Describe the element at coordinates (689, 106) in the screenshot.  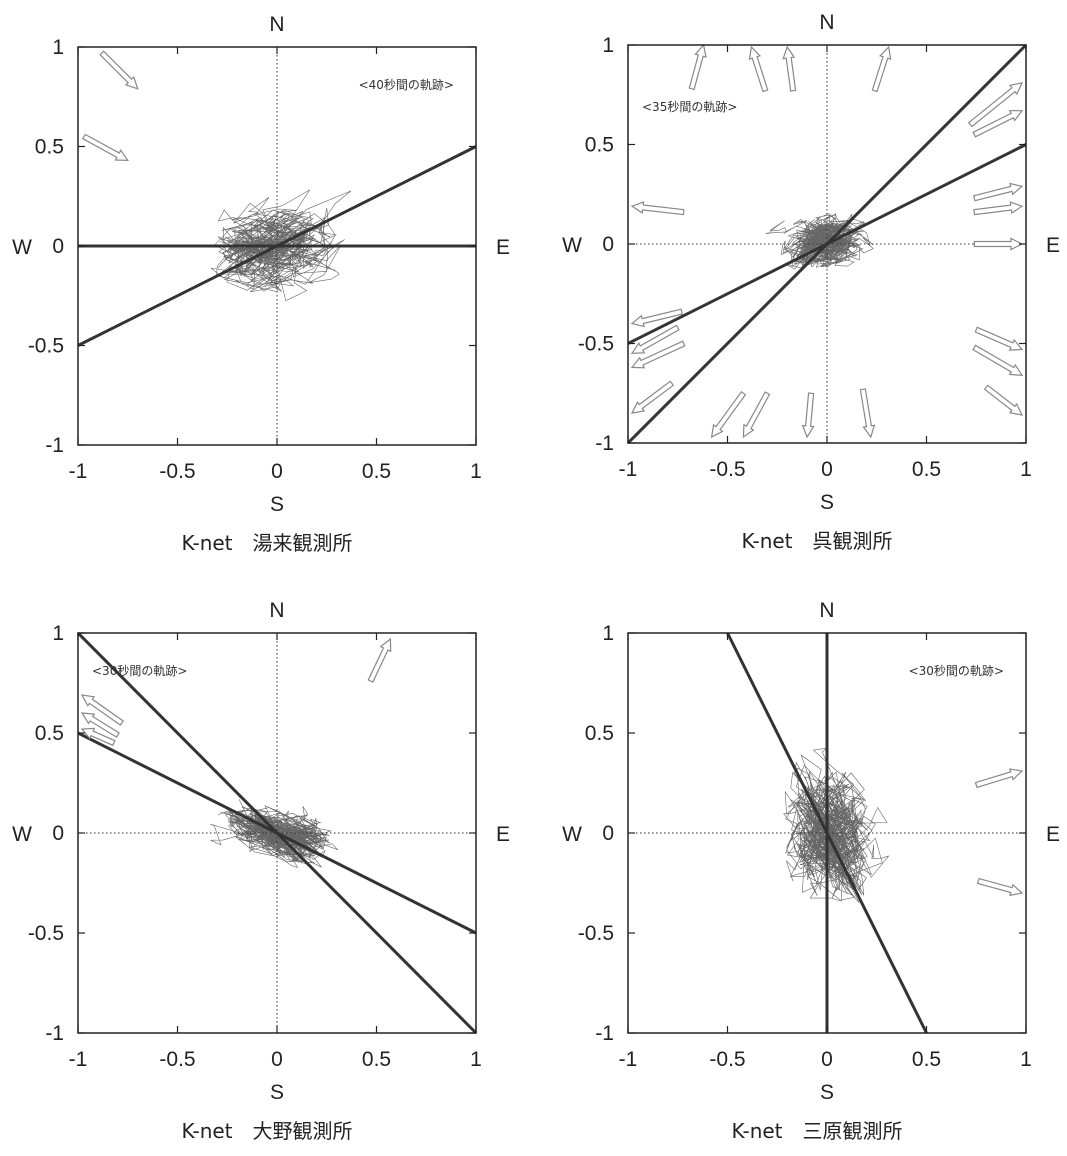
I see `trajectory-duration-annotation: <35秒間の軌跡>` at that location.